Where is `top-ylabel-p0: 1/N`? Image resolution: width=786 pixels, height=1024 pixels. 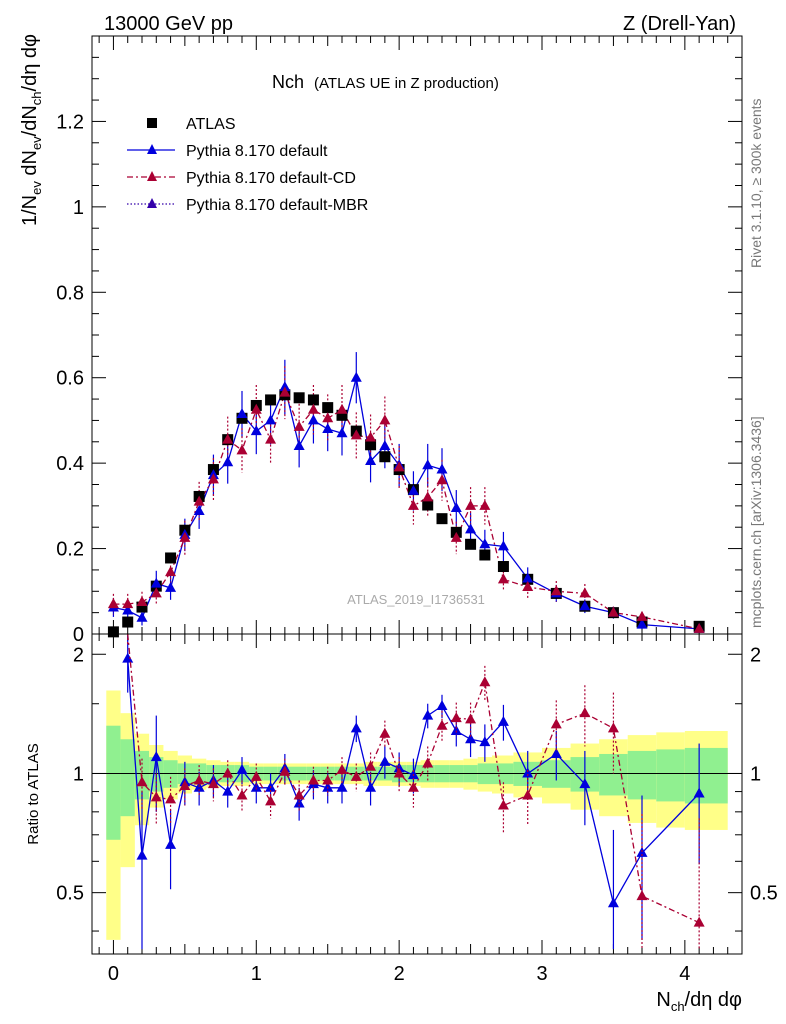
top-ylabel-p0: 1/N is located at coordinates (30, 210).